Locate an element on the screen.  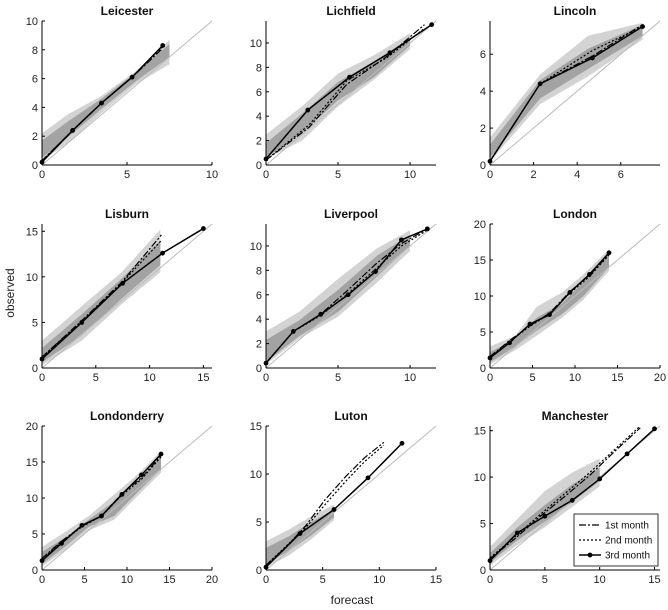
x-tick-label: 6 is located at coordinates (621, 175).